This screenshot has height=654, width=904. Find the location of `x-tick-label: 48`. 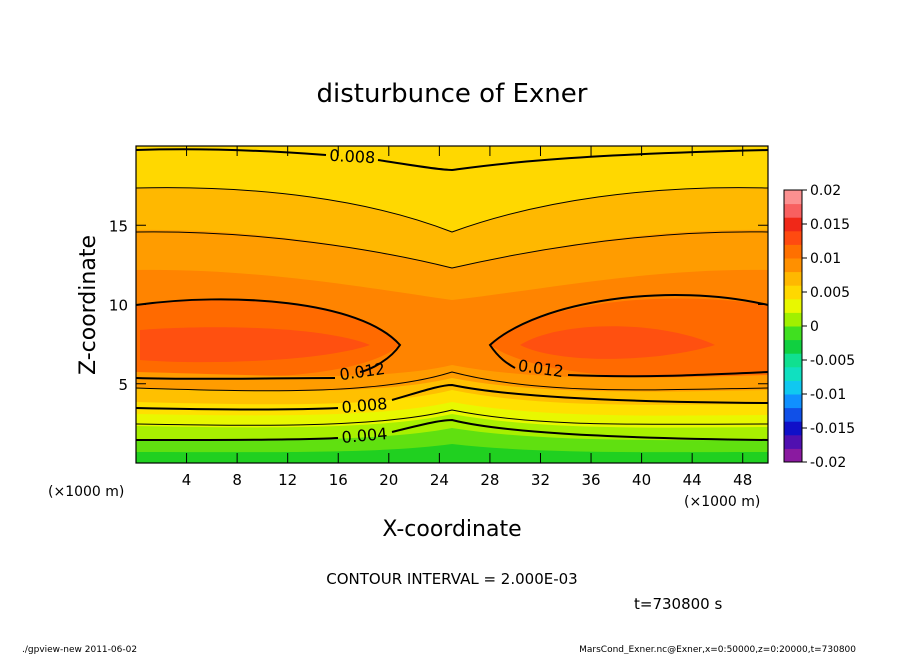

x-tick-label: 48 is located at coordinates (742, 480).